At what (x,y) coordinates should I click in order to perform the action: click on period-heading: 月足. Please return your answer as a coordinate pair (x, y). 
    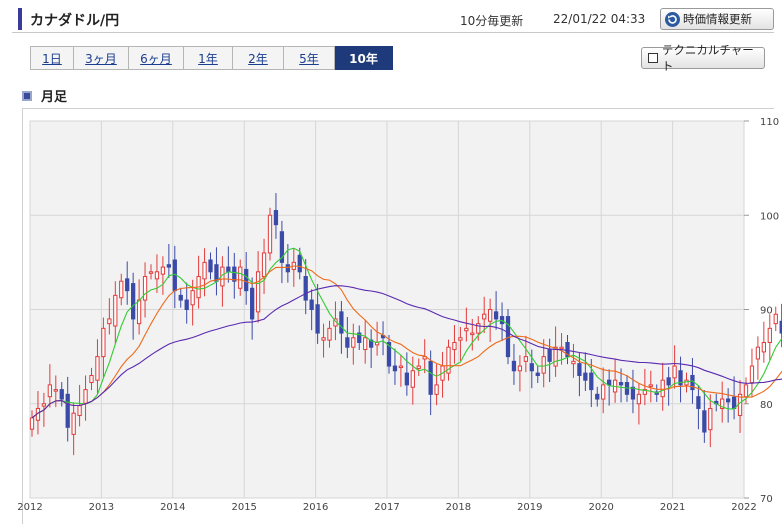
    Looking at the image, I should click on (44, 95).